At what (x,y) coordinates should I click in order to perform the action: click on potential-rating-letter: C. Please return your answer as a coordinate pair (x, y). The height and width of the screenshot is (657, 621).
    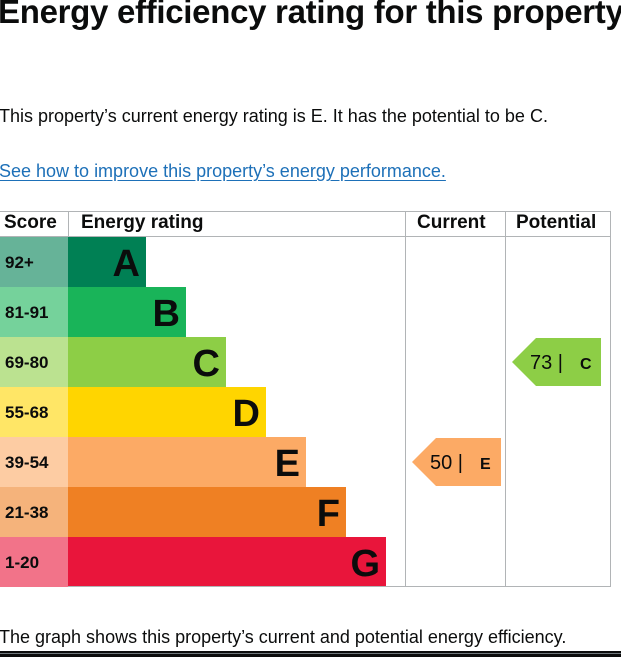
    Looking at the image, I should click on (586, 364).